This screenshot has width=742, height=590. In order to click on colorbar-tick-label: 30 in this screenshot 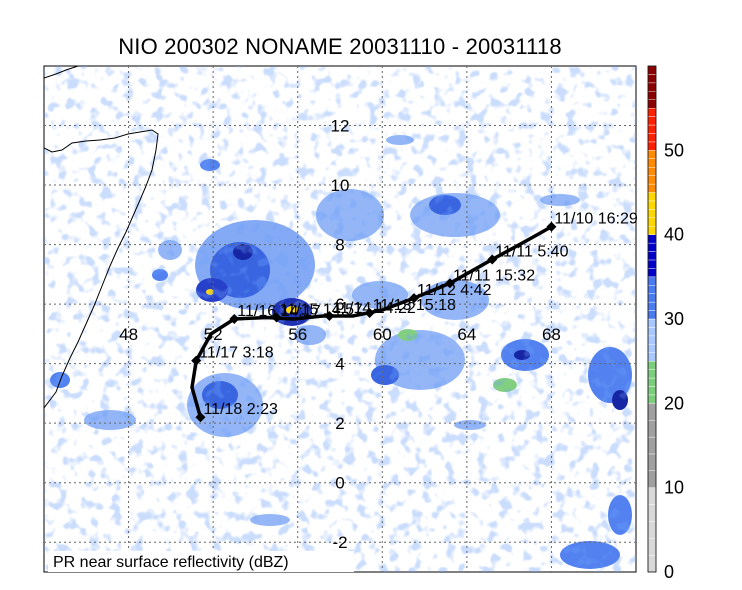, I will do `click(674, 319)`.